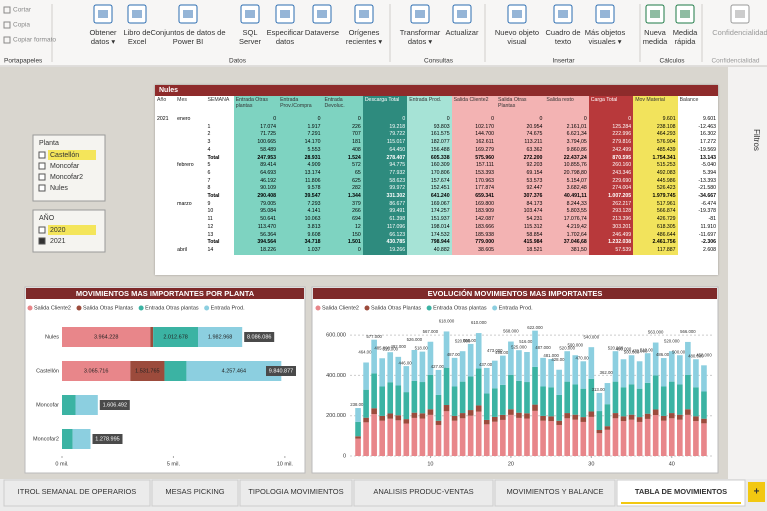 The image size is (767, 511). Describe the element at coordinates (65, 166) in the screenshot. I see `slicer-item: Moncofar` at that location.